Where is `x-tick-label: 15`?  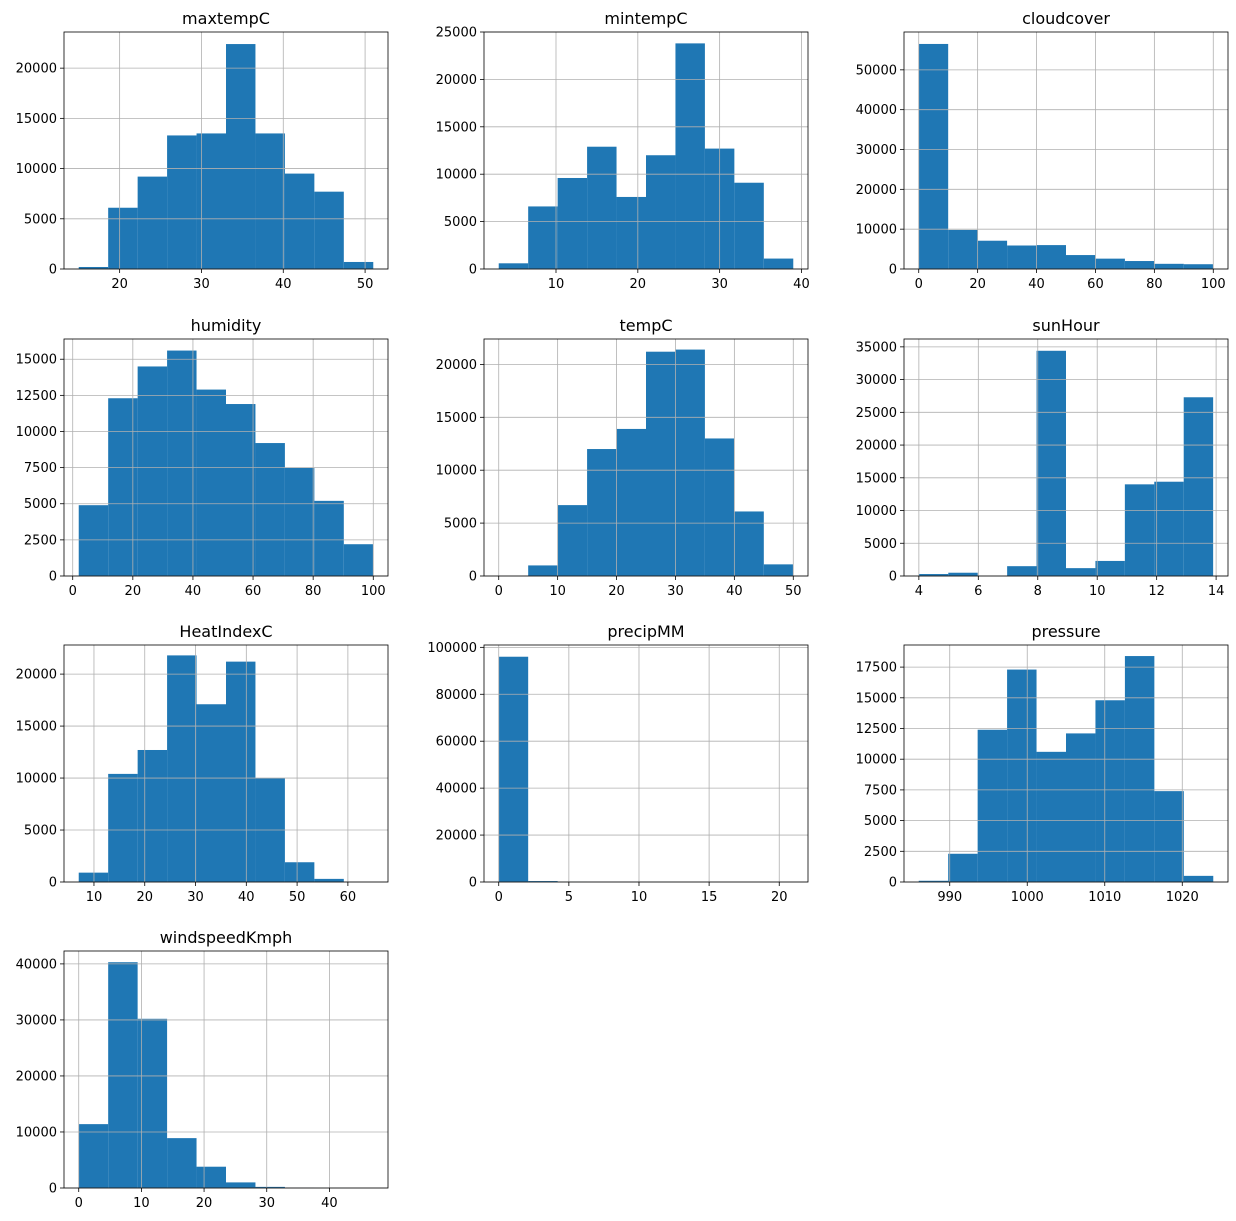
x-tick-label: 15 is located at coordinates (709, 897).